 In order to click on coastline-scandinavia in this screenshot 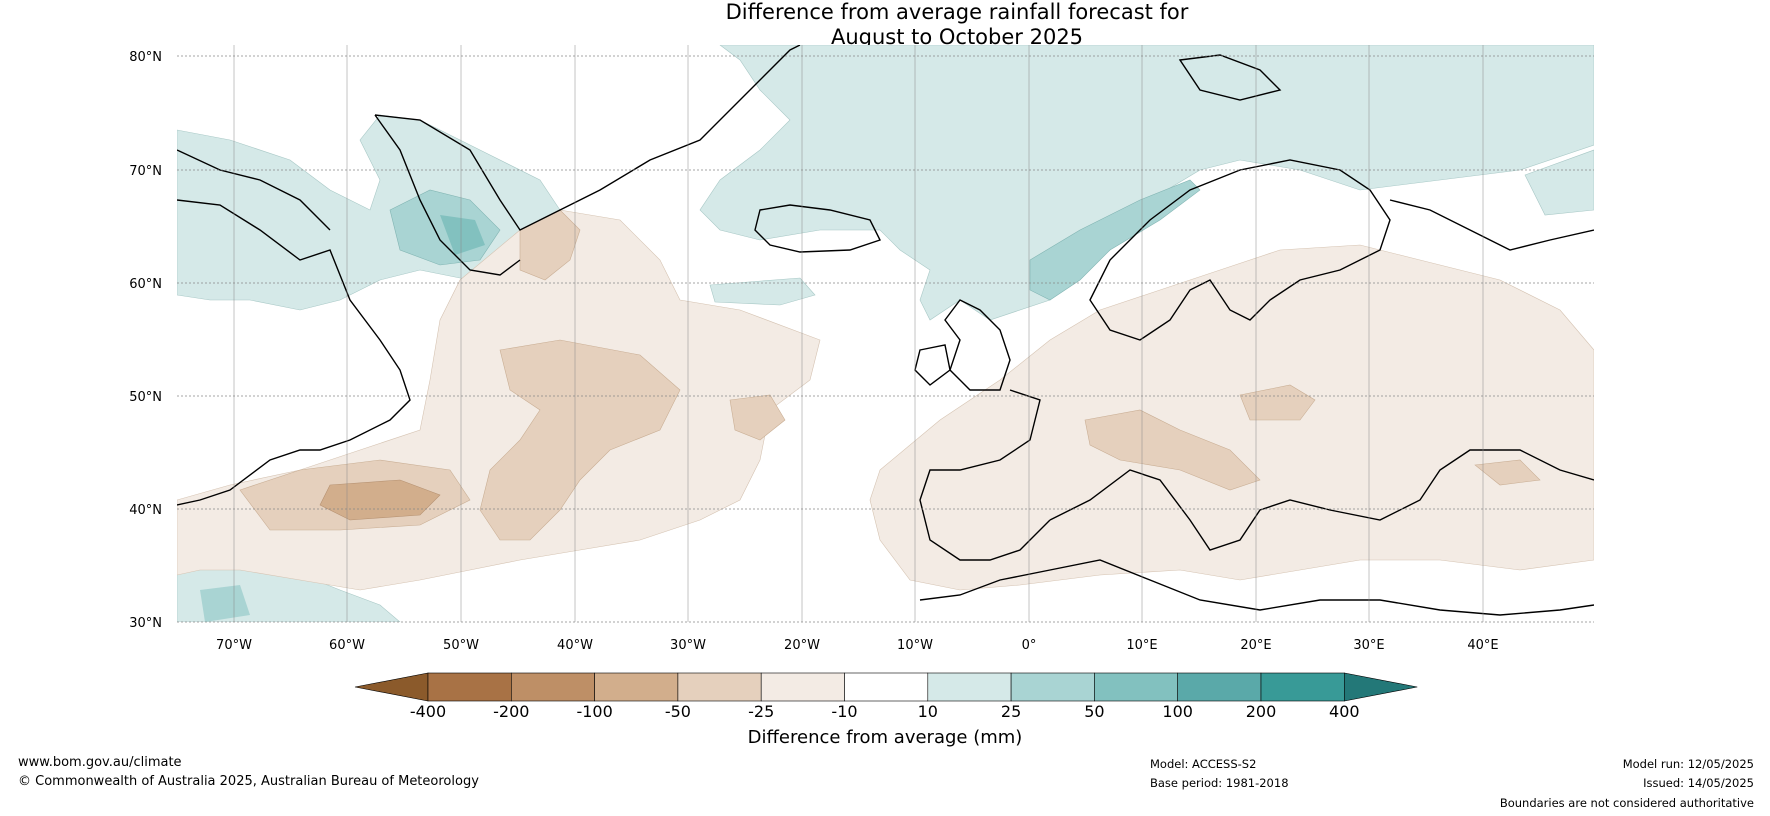, I will do `click(1240, 250)`.